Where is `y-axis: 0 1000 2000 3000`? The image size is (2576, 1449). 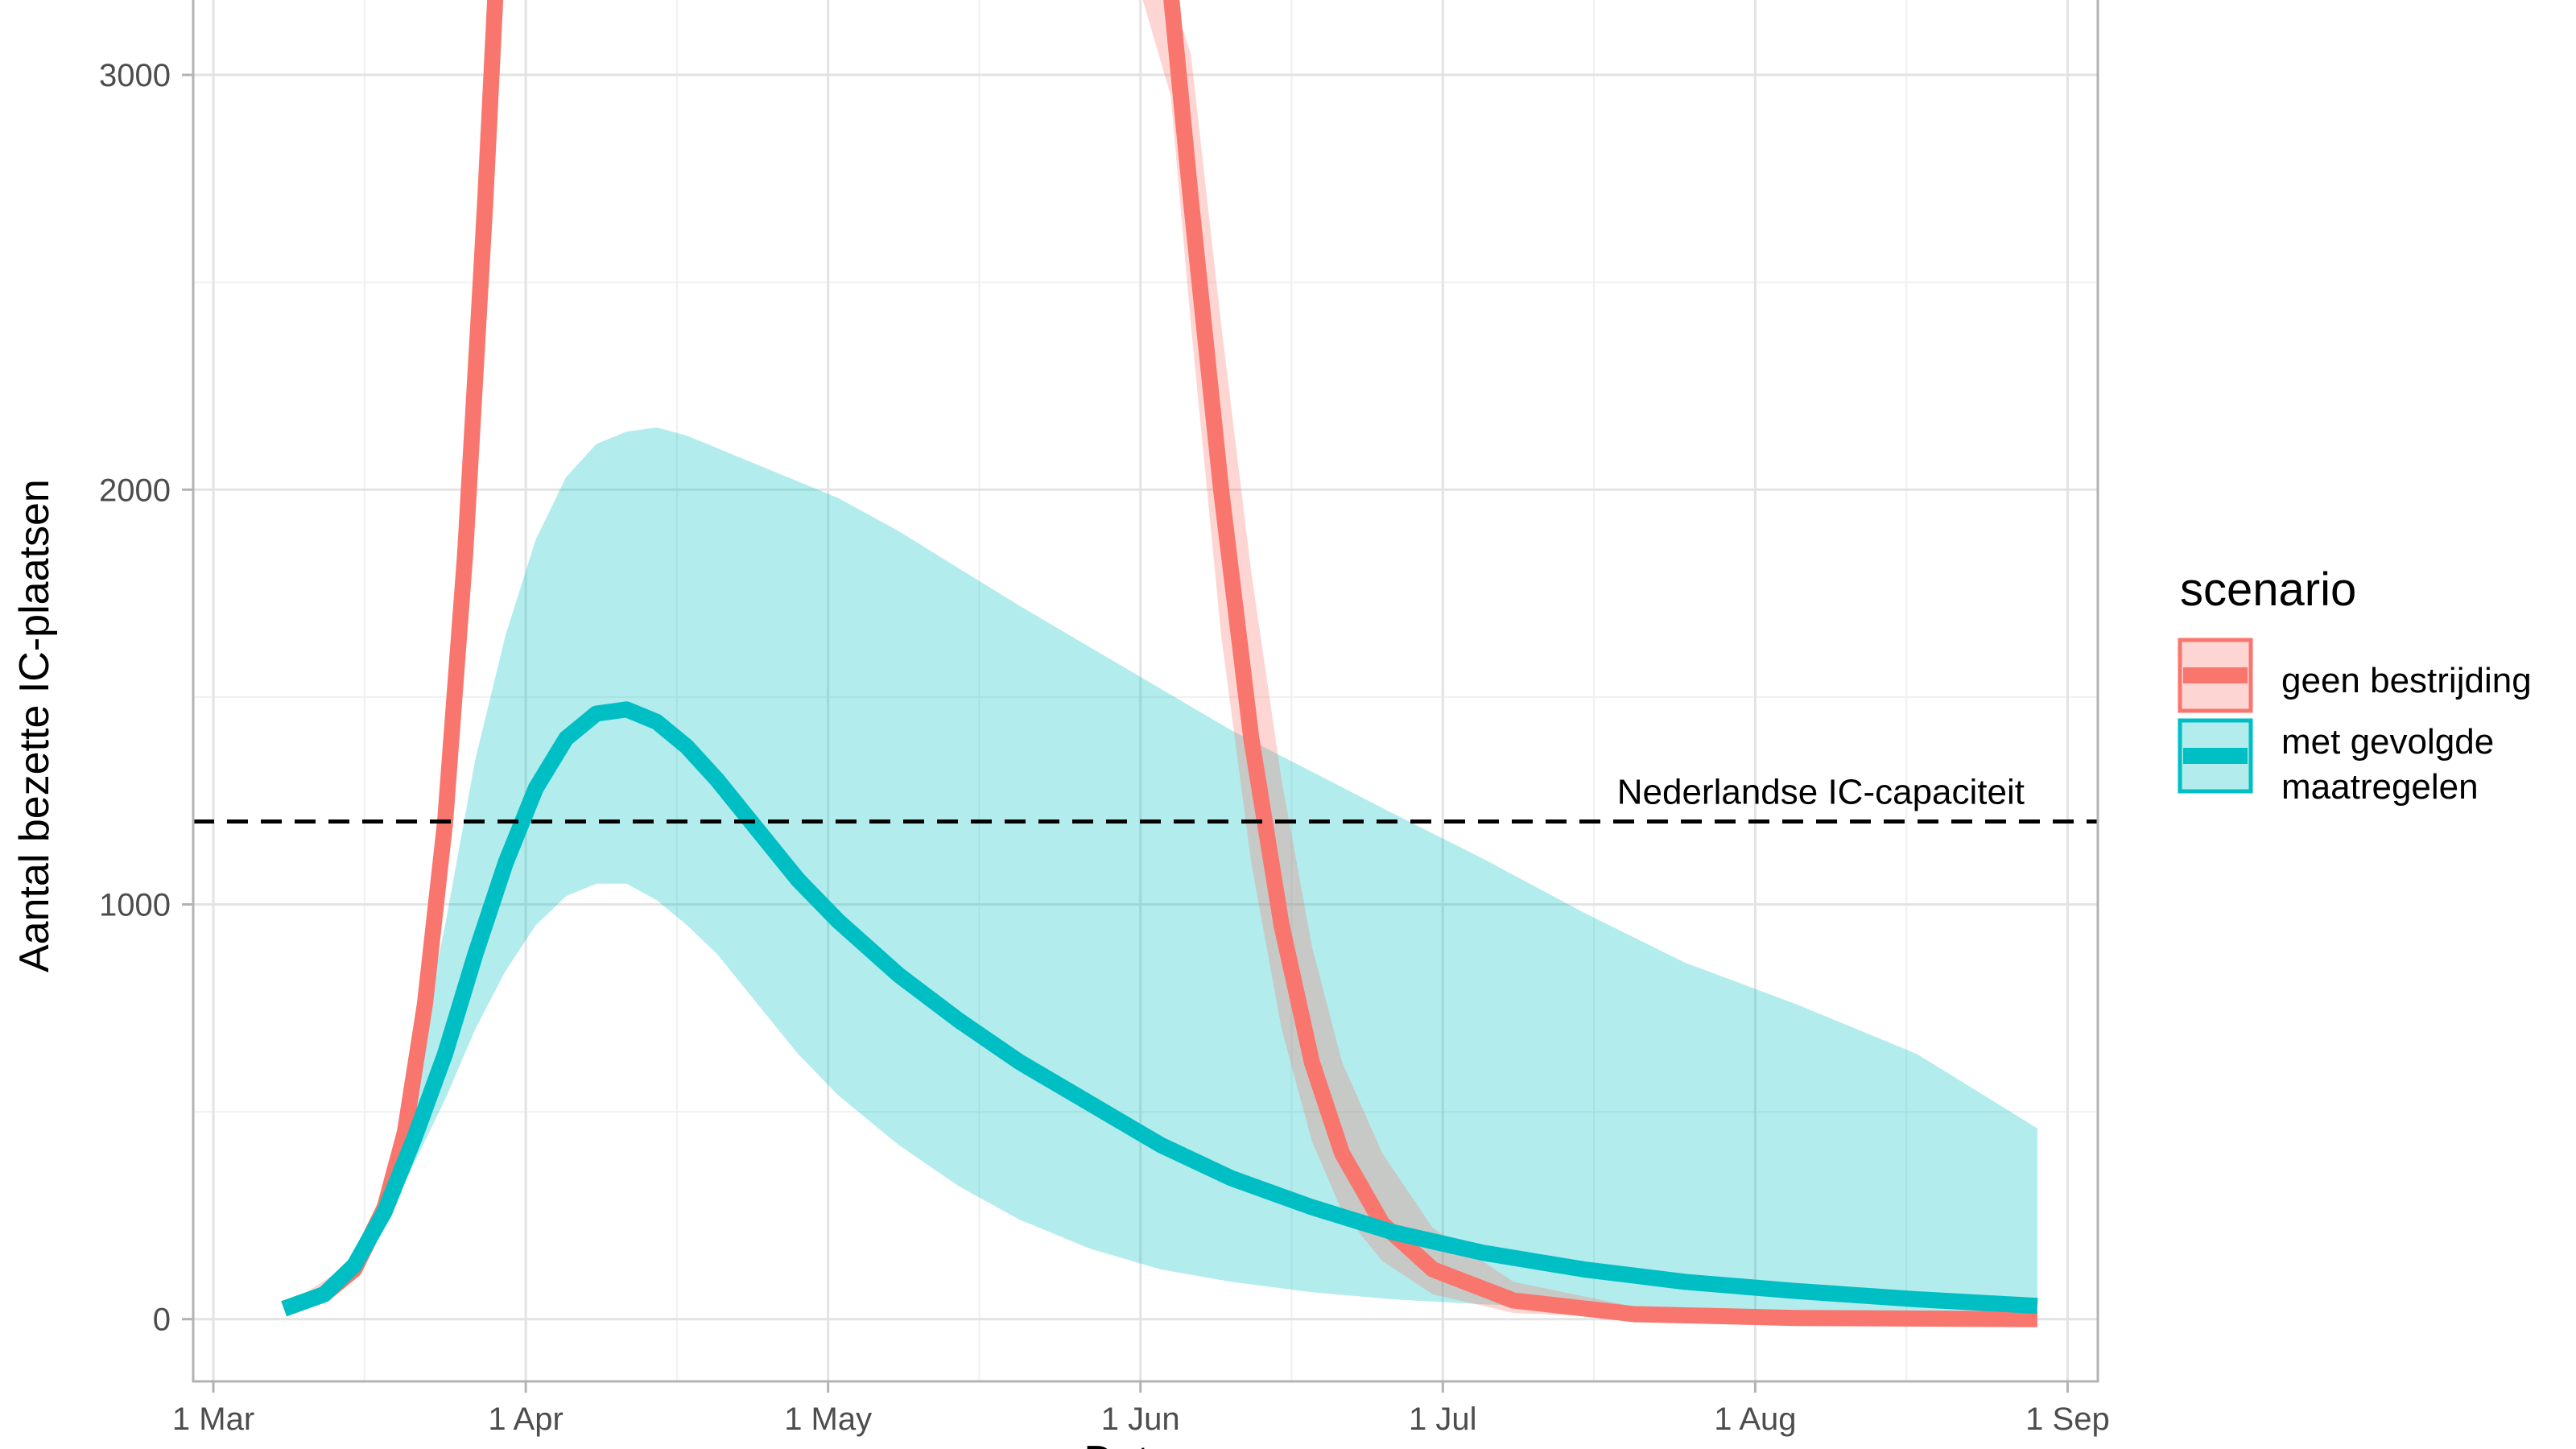 y-axis: 0 1000 2000 3000 is located at coordinates (146, 698).